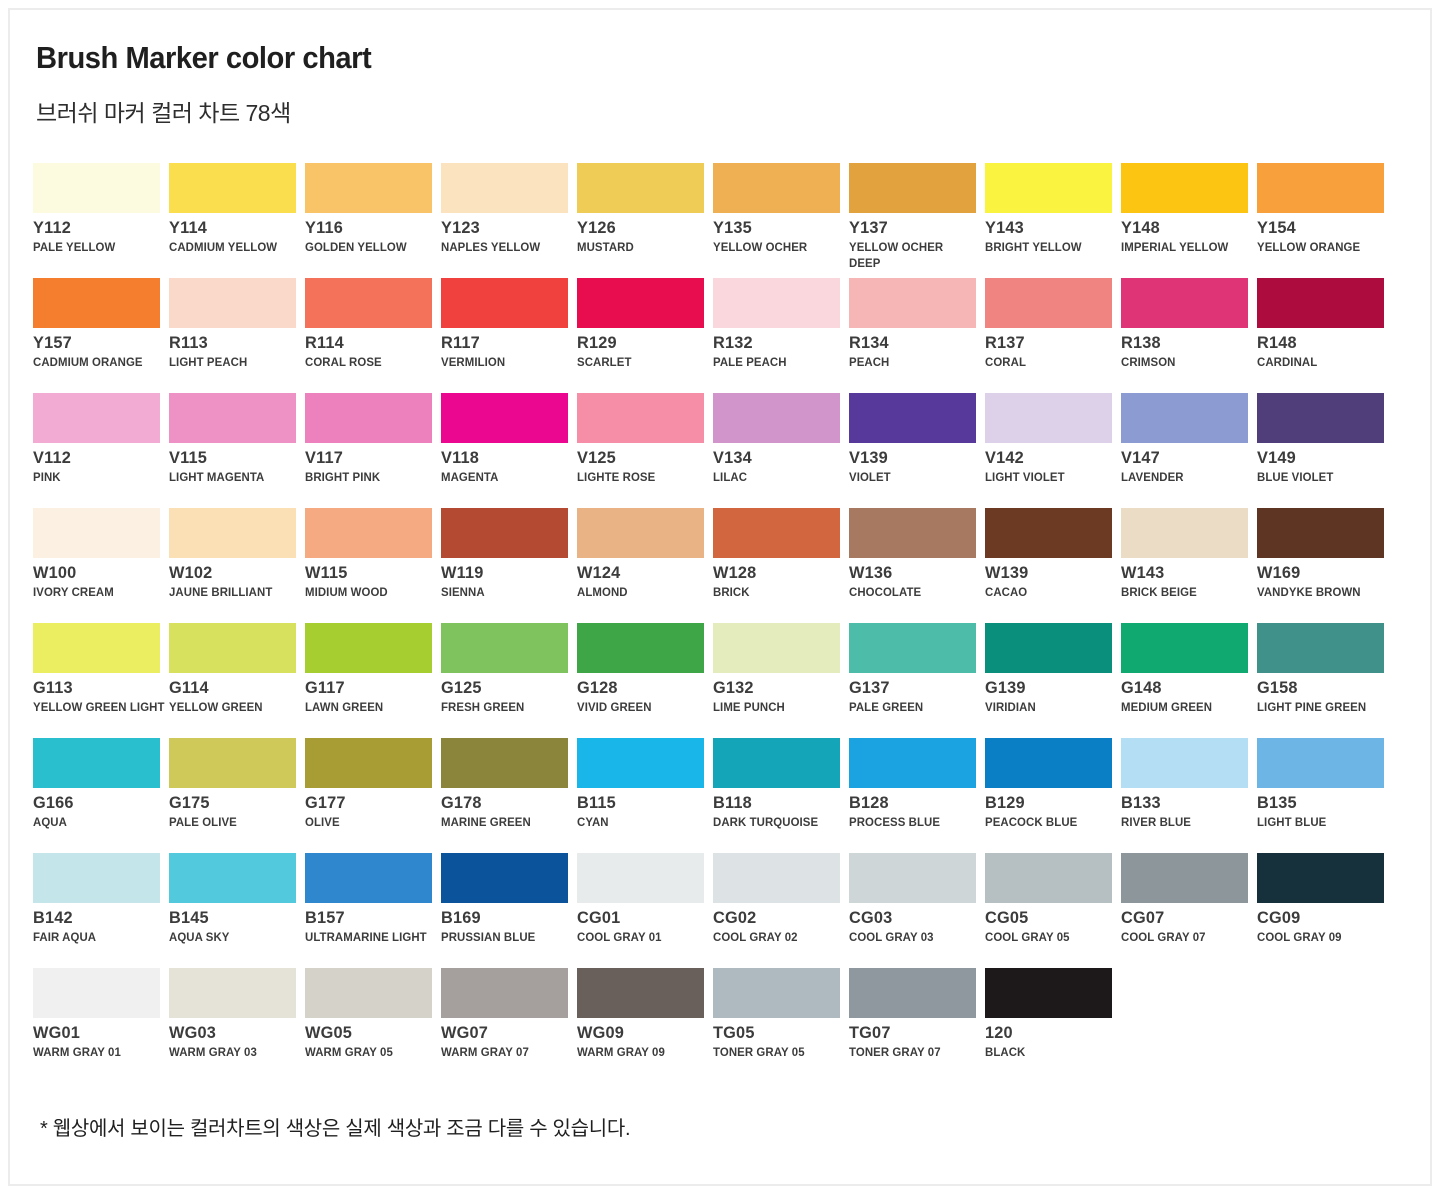  Describe the element at coordinates (509, 565) in the screenshot. I see `swatch-cell: W119 SIENNA` at that location.